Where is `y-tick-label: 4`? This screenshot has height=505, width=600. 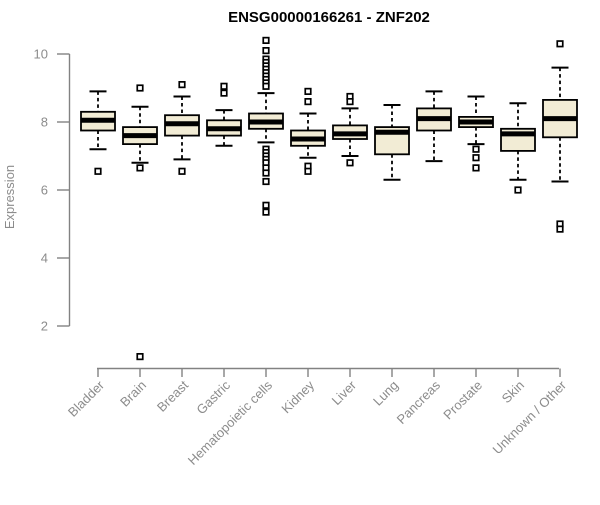 y-tick-label: 4 is located at coordinates (44, 258).